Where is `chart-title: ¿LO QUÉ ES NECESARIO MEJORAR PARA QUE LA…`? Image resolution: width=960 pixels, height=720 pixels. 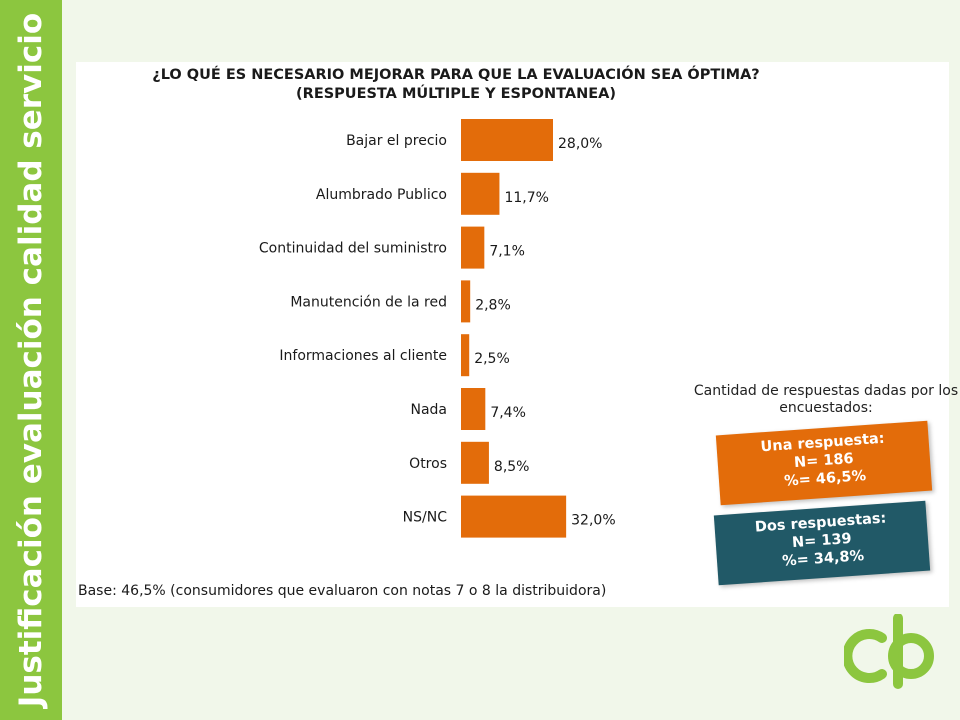 chart-title: ¿LO QUÉ ES NECESARIO MEJORAR PARA QUE LA… is located at coordinates (456, 75).